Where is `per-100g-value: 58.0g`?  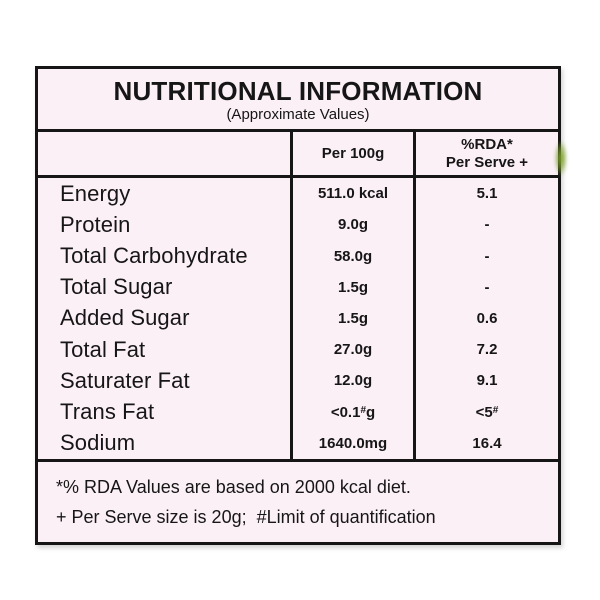
per-100g-value: 58.0g is located at coordinates (351, 256).